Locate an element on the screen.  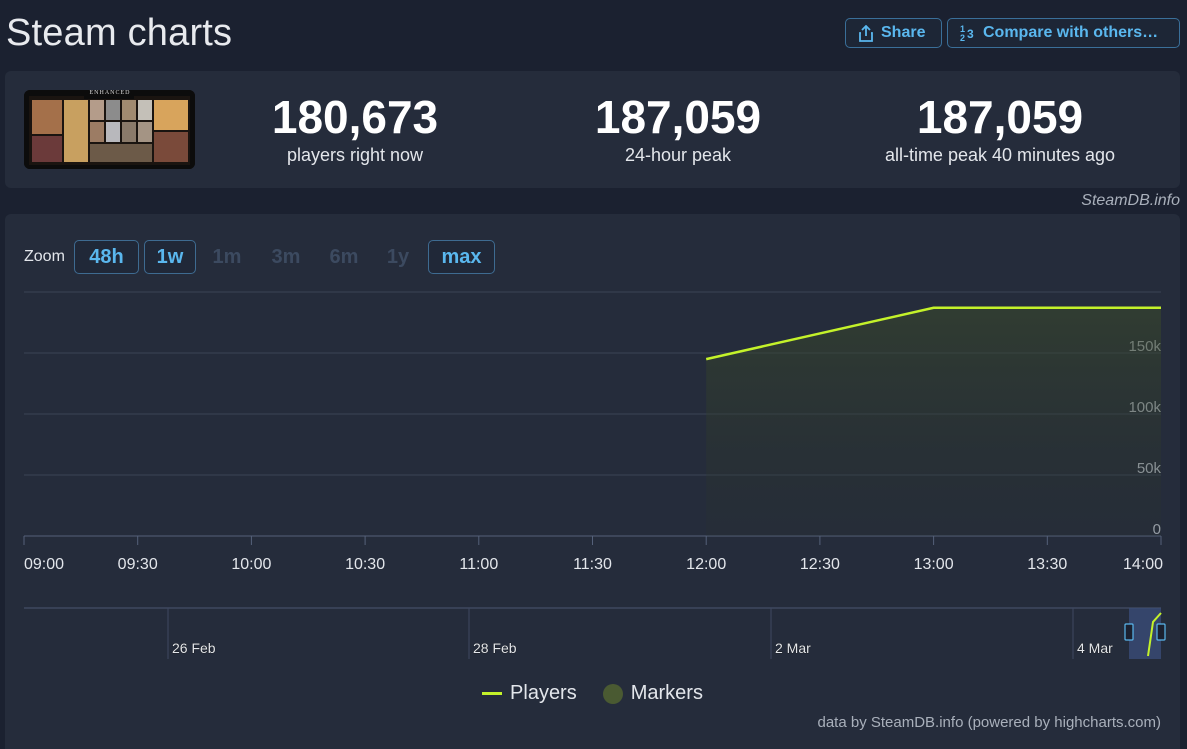
players-series-line is located at coordinates (933, 333).